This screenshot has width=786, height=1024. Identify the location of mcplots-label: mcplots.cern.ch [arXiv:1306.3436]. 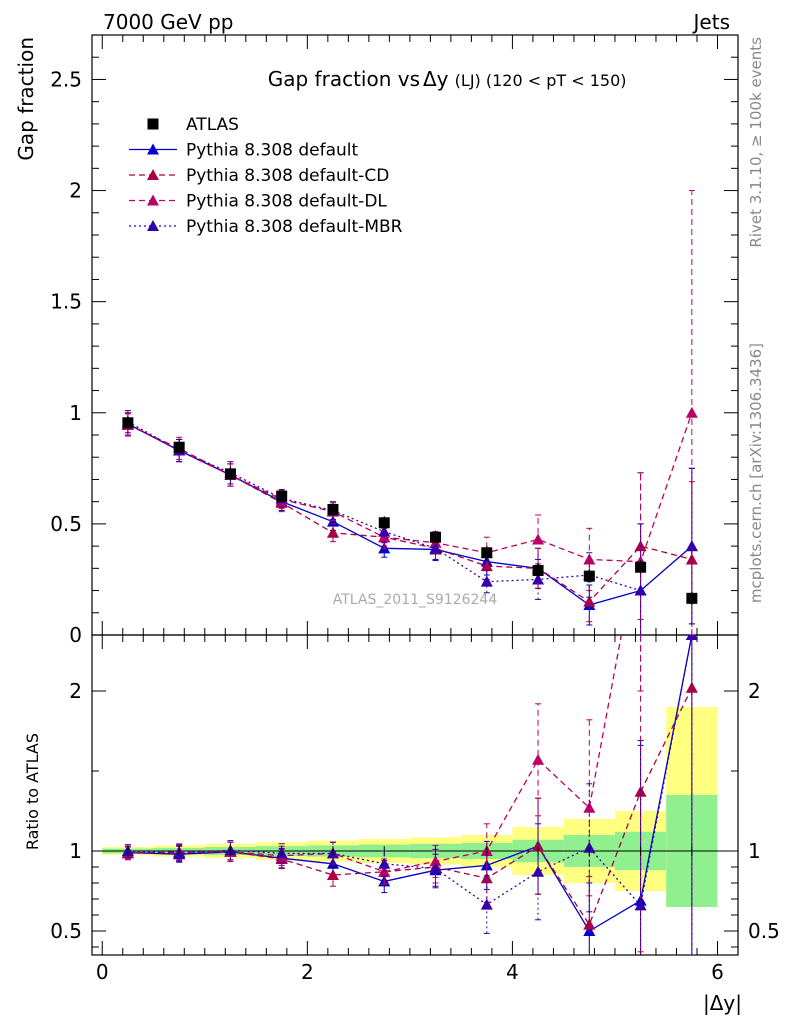
(756, 473).